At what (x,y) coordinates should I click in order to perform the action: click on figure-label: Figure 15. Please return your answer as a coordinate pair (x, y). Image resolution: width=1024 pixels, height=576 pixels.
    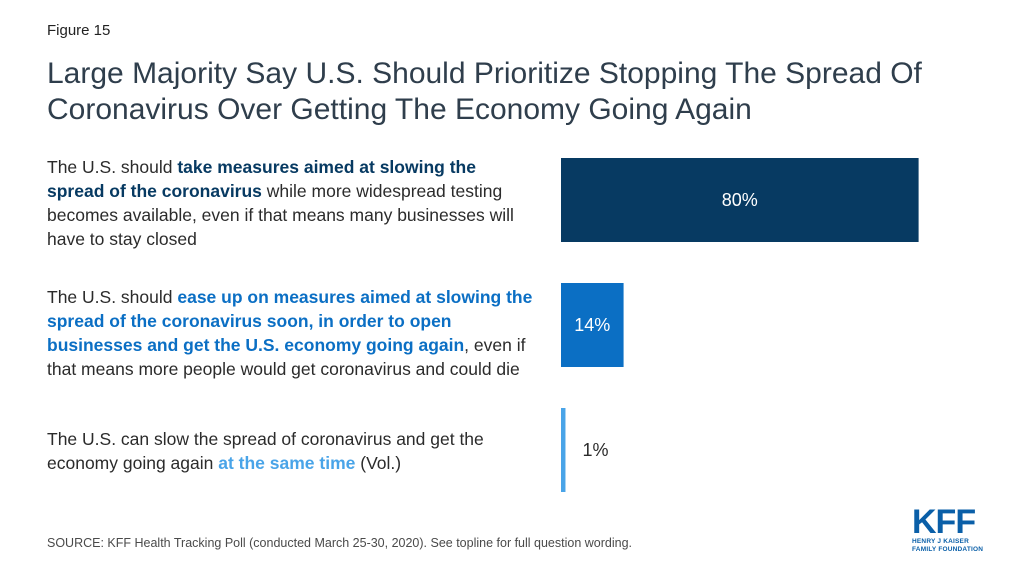
    Looking at the image, I should click on (79, 30).